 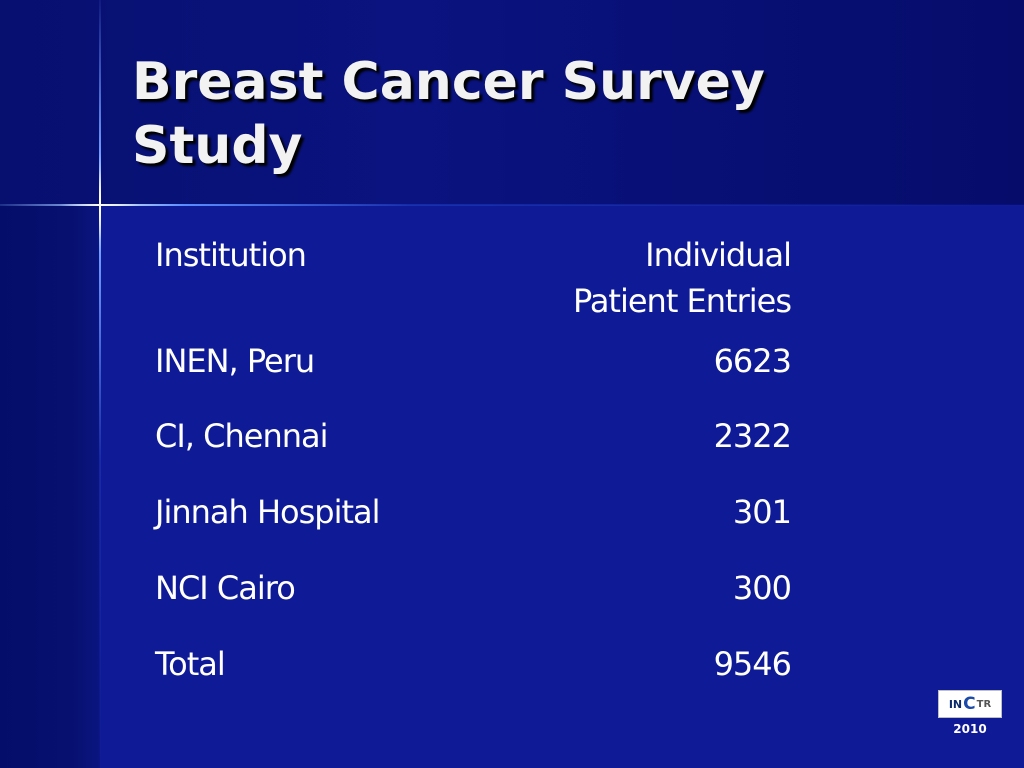 What do you see at coordinates (970, 729) in the screenshot?
I see `footer-year: 2010` at bounding box center [970, 729].